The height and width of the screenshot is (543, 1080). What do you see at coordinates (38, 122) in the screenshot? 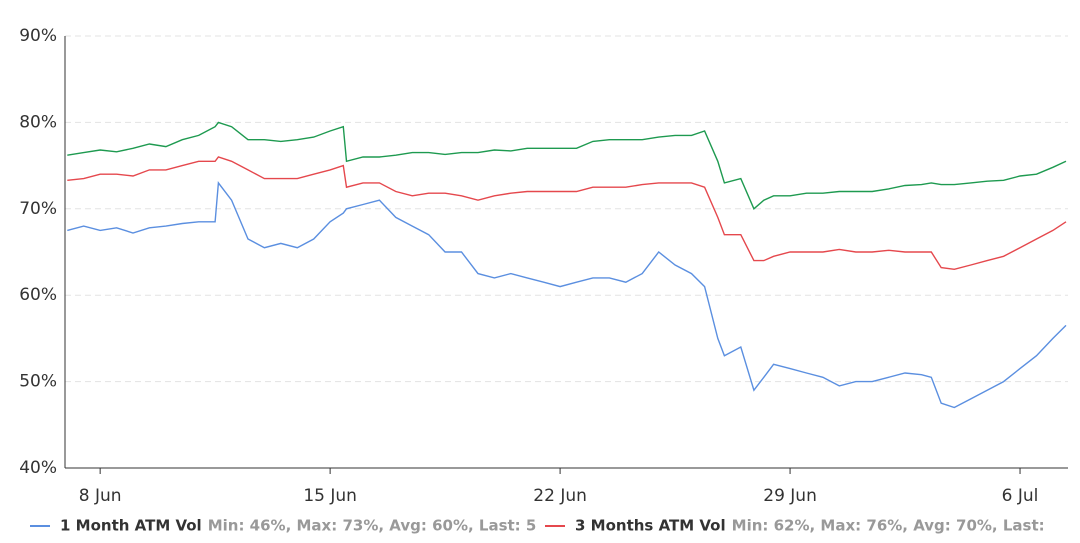
I see `y-tick-label: 80%` at bounding box center [38, 122].